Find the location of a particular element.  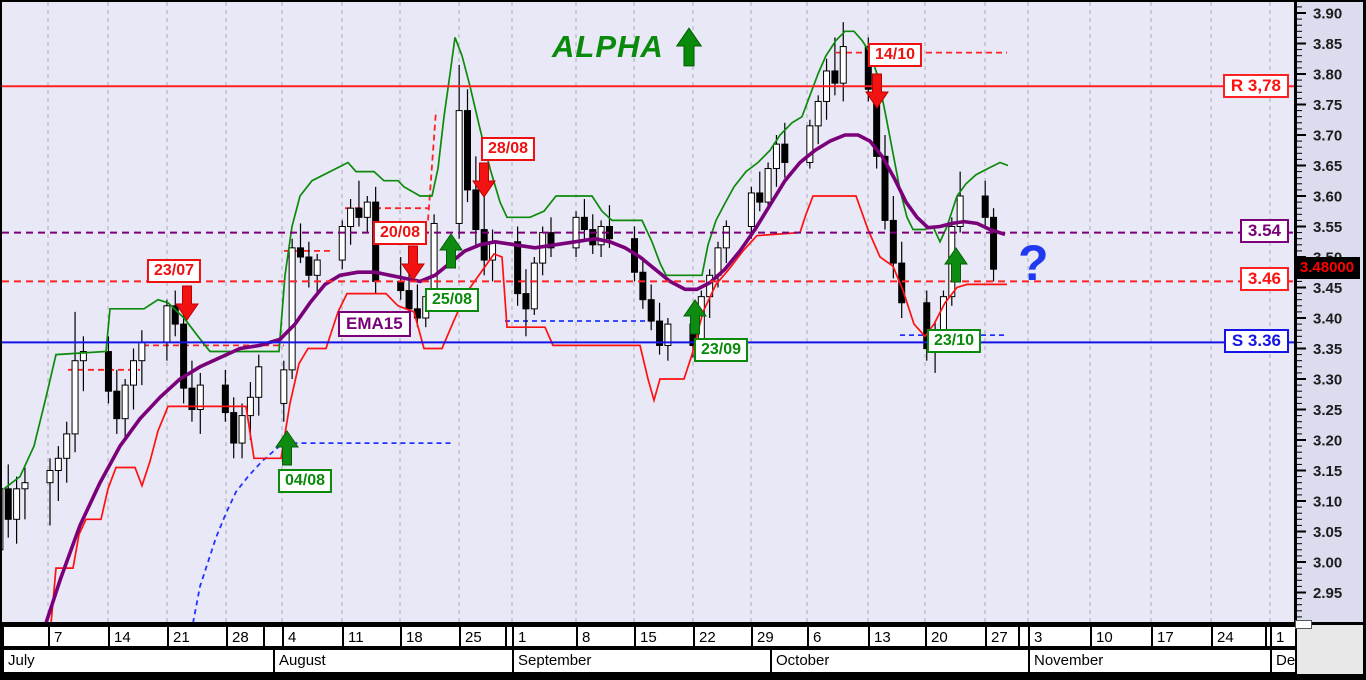

month-cell-july: July is located at coordinates (138, 661).